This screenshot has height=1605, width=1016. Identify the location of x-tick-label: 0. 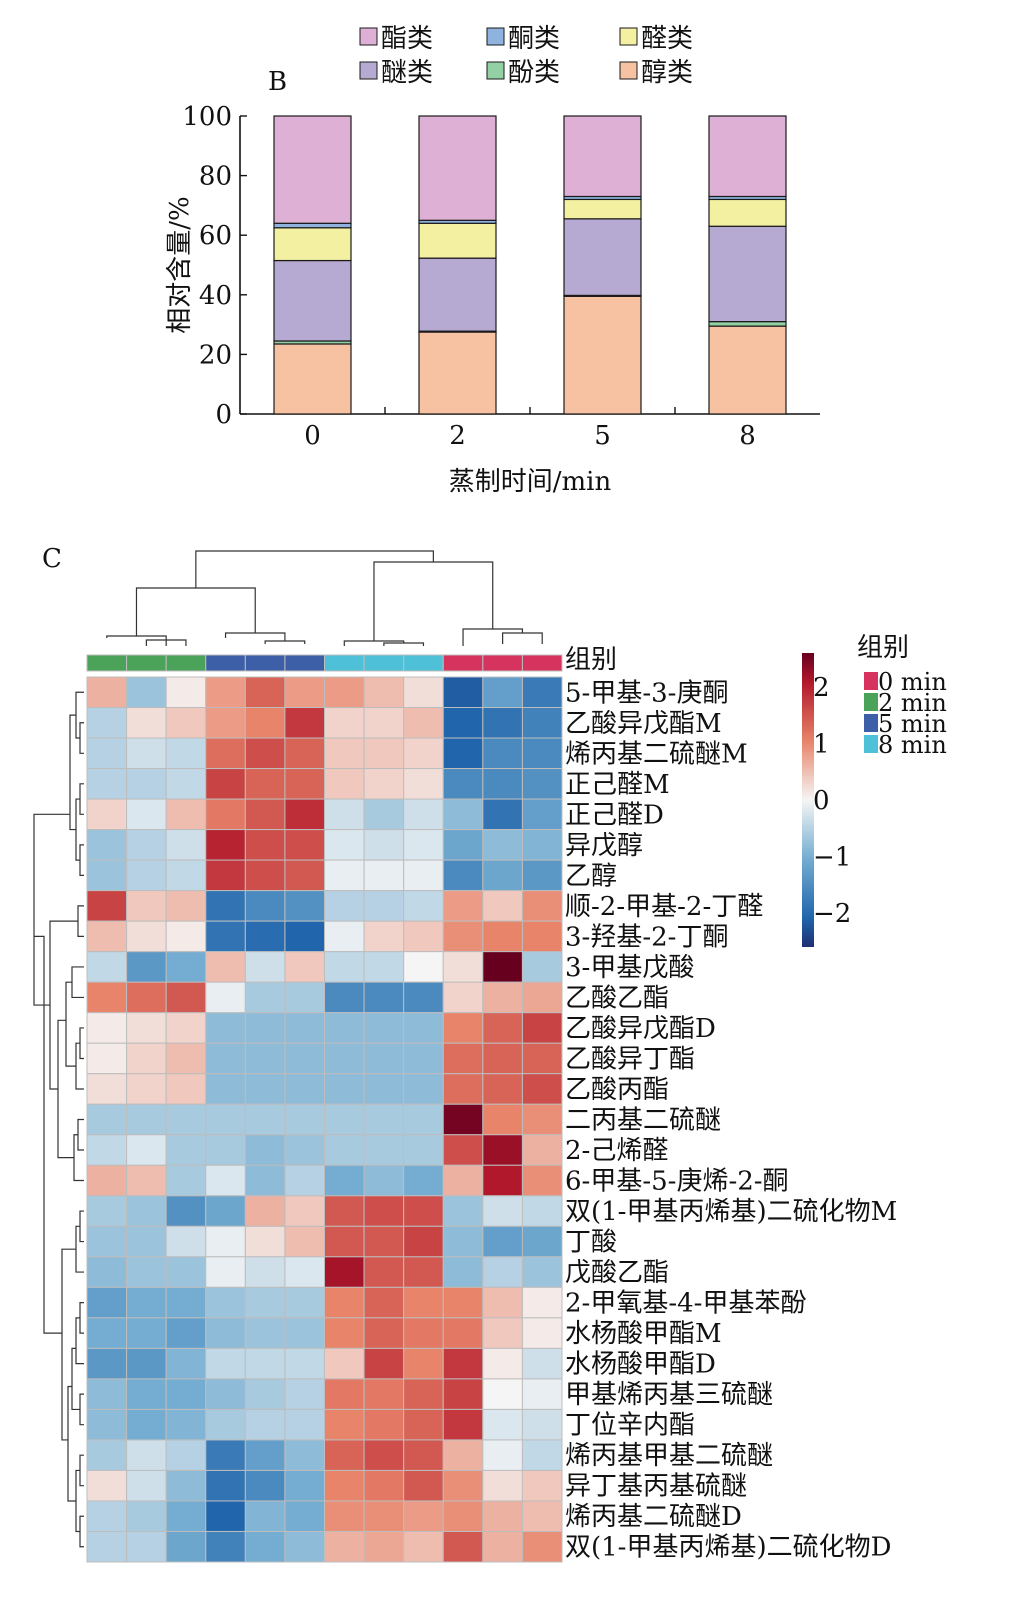
(312, 436).